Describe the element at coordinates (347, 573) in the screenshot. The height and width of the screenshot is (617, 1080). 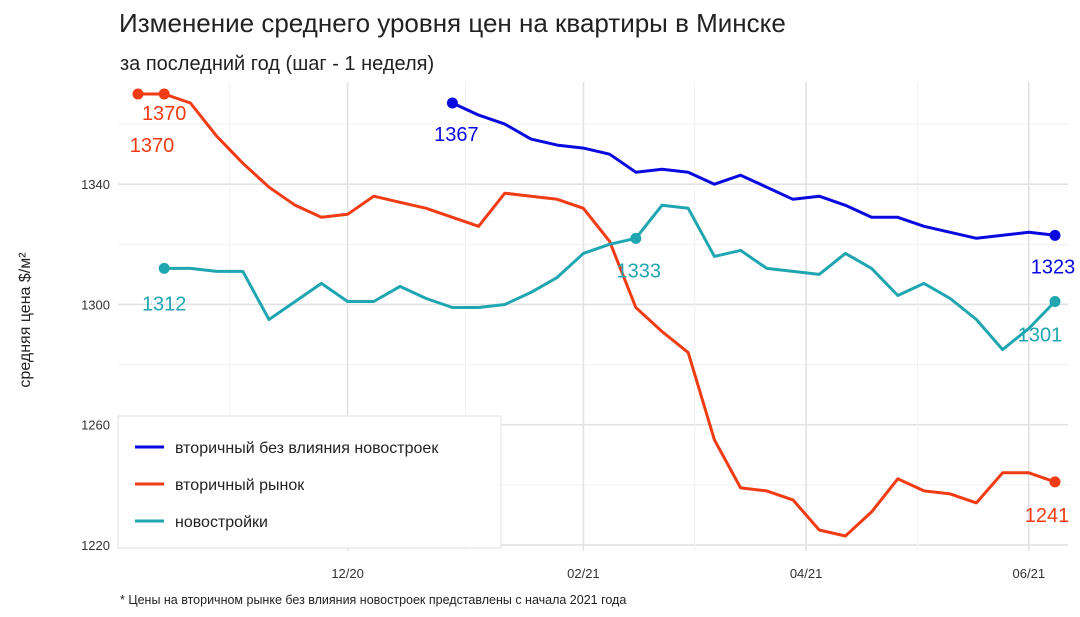
I see `x-tick-label: 12/20` at that location.